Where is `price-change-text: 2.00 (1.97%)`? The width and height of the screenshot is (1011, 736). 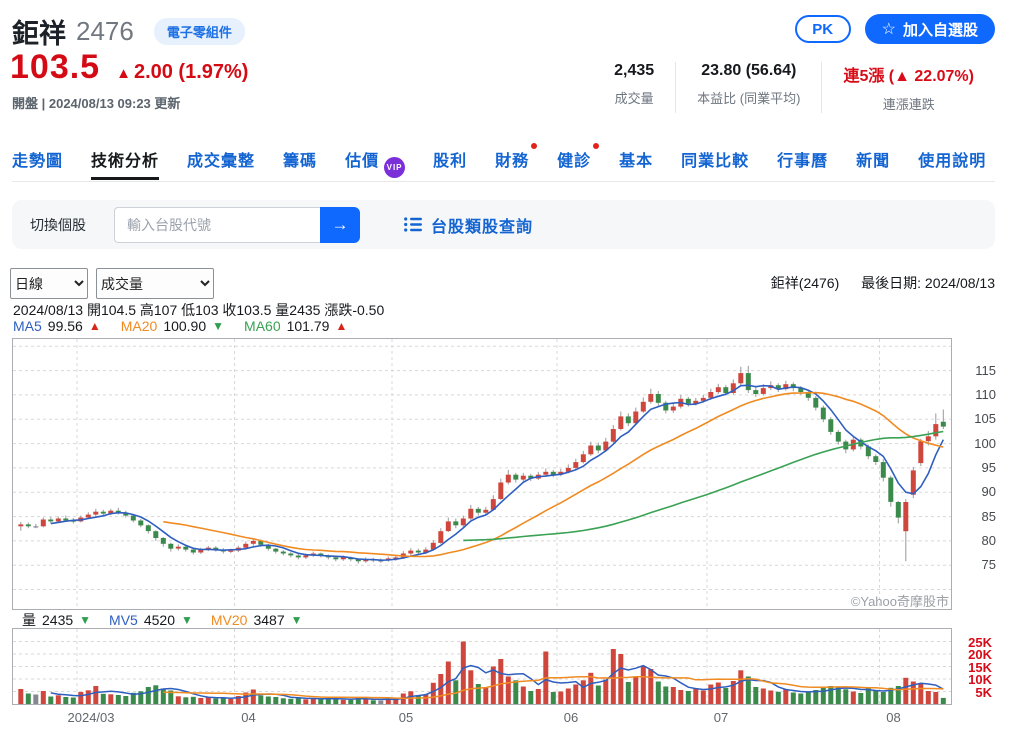
price-change-text: 2.00 (1.97%) is located at coordinates (191, 72).